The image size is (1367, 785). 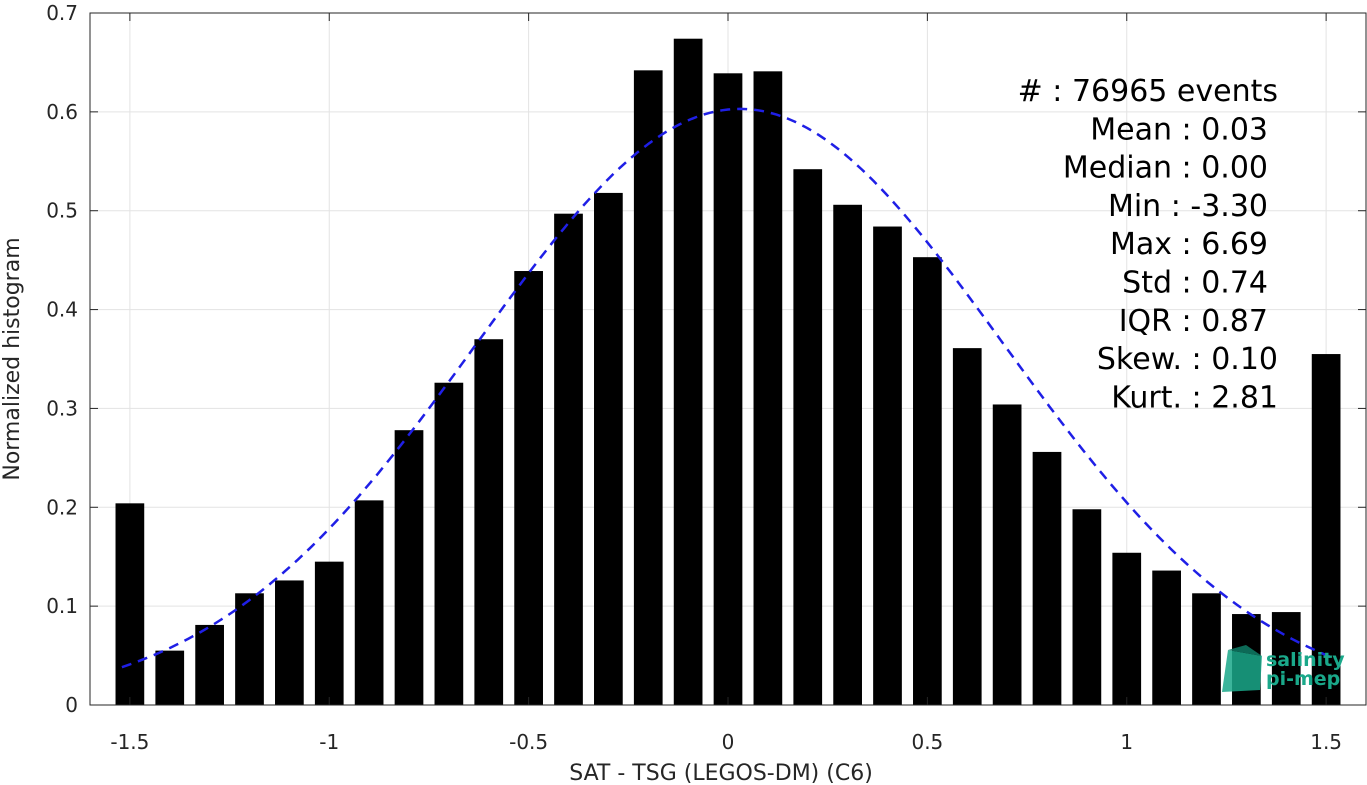 I want to click on x-tick-label: 0.5, so click(x=927, y=742).